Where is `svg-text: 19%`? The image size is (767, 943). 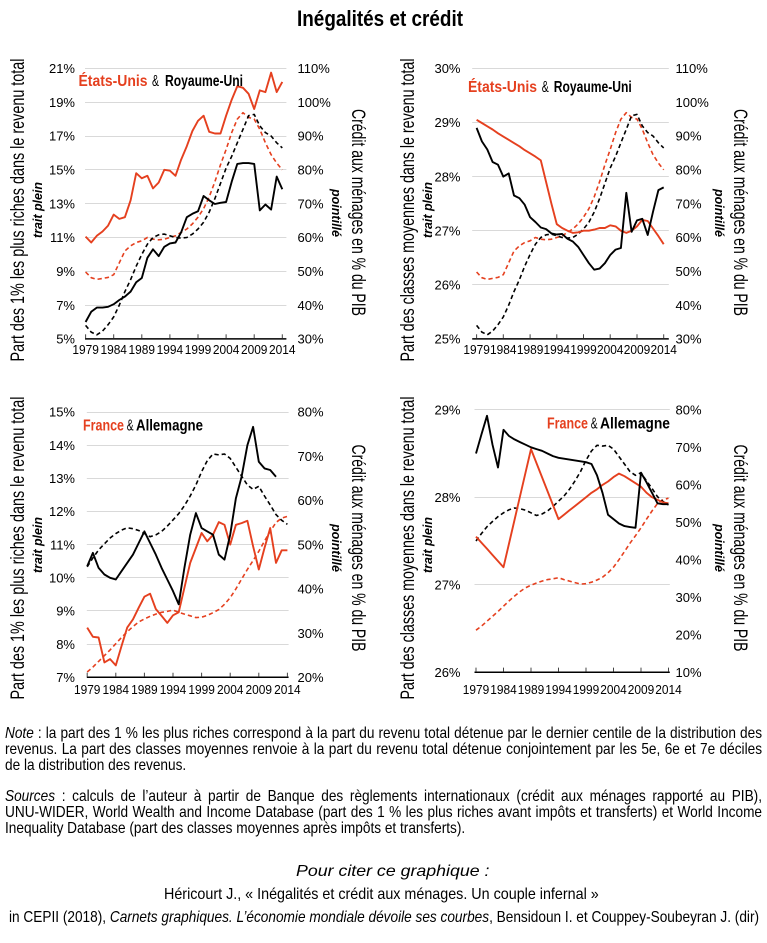 svg-text: 19% is located at coordinates (62, 102).